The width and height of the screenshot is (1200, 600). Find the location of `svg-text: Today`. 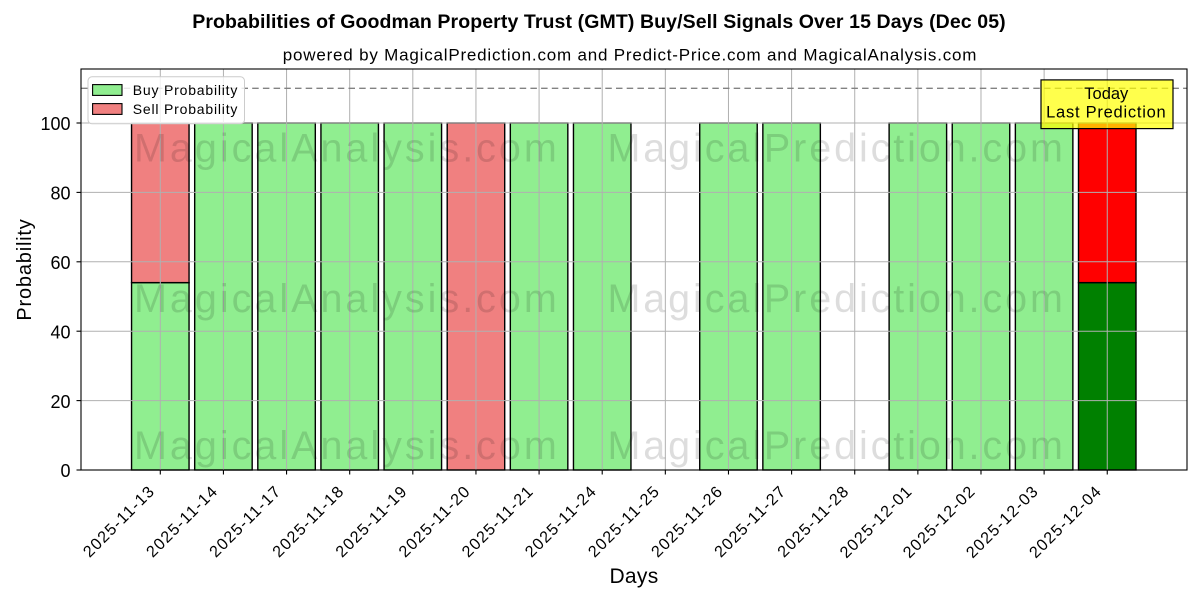

svg-text: Today is located at coordinates (1106, 94).